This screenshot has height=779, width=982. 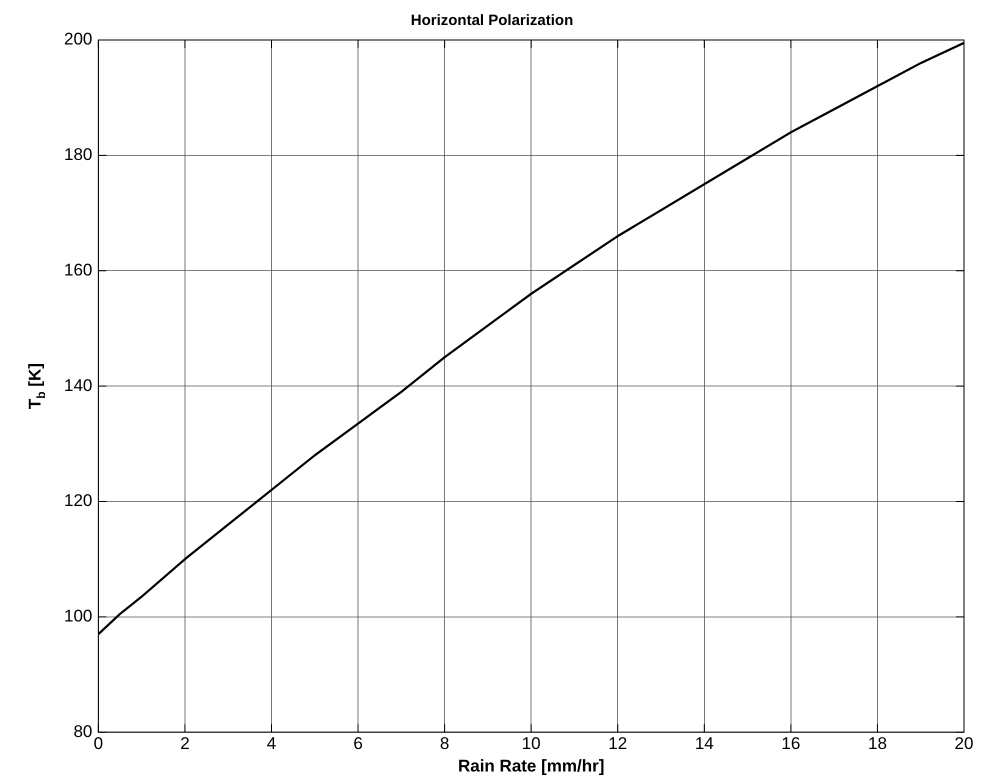 What do you see at coordinates (82, 731) in the screenshot?
I see `y-tick-label: 80` at bounding box center [82, 731].